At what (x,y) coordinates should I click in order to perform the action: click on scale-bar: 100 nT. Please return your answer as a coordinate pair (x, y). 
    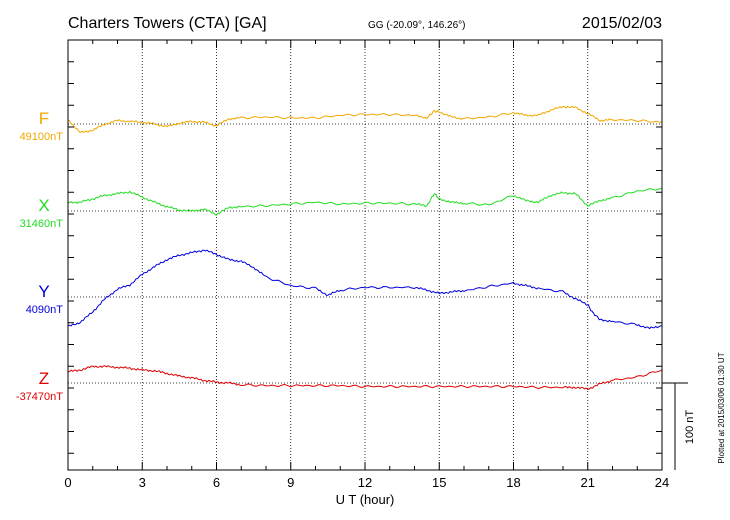
    Looking at the image, I should click on (679, 426).